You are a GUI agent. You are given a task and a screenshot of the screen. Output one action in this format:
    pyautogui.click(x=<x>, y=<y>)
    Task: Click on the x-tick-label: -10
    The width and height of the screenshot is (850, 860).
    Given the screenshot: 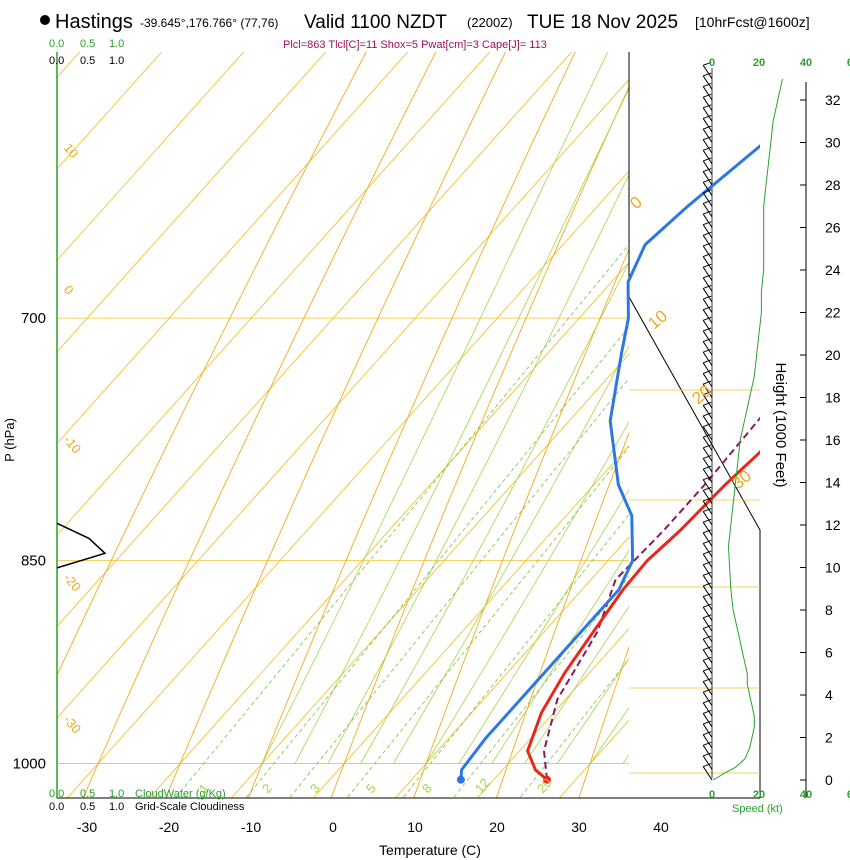 What is the action you would take?
    pyautogui.click(x=251, y=827)
    